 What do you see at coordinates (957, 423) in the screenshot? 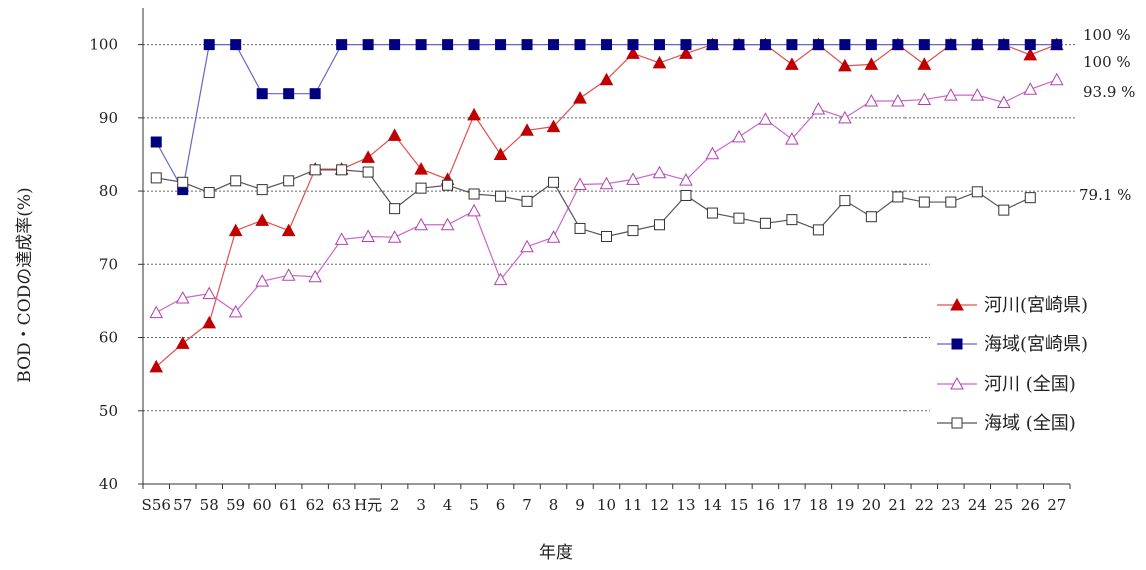
I see `legend-marker-square-open` at bounding box center [957, 423].